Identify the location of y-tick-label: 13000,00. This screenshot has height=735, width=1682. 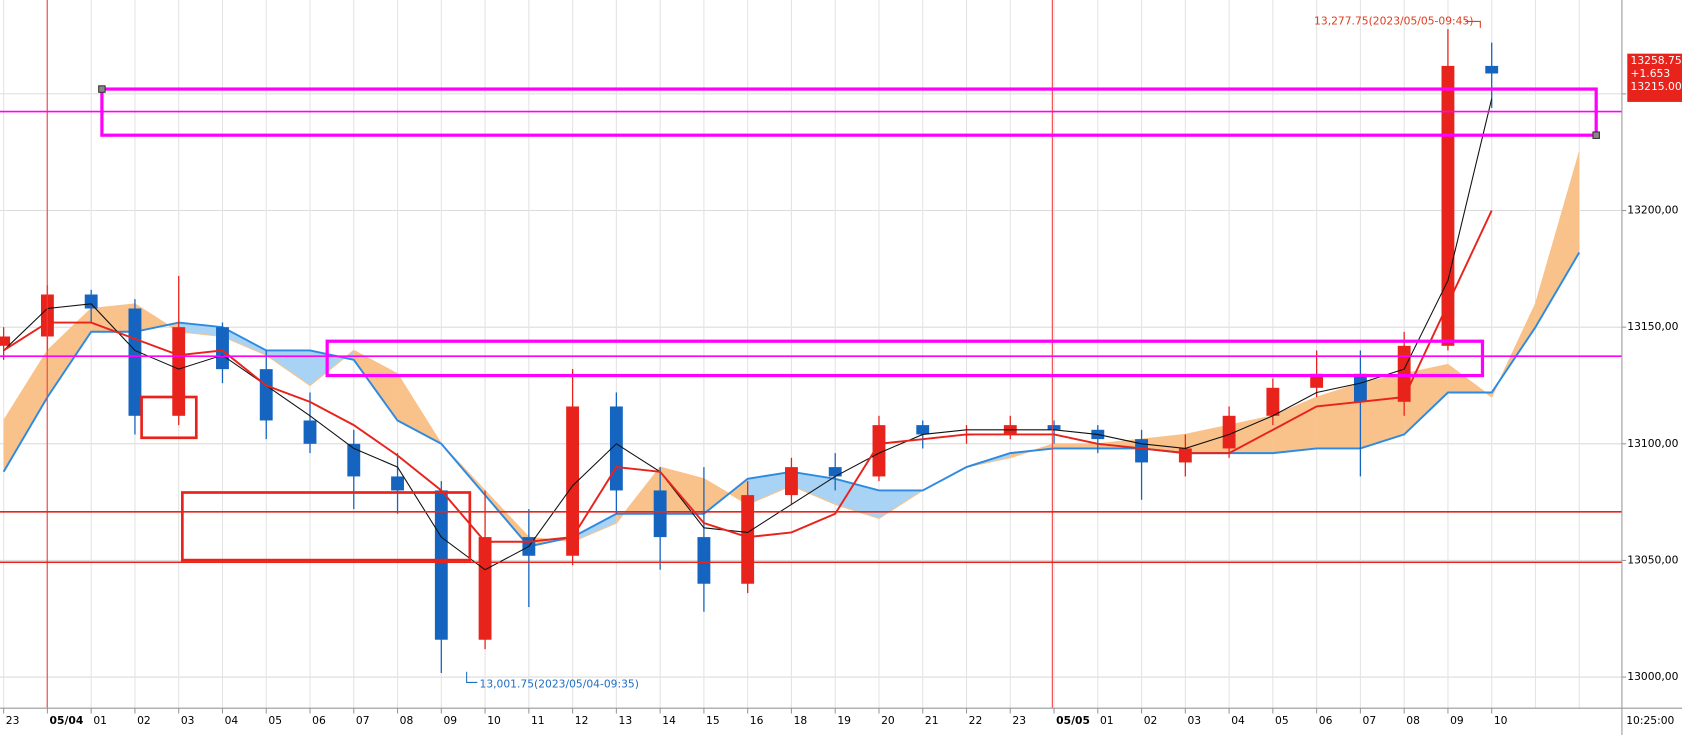
(1652, 676).